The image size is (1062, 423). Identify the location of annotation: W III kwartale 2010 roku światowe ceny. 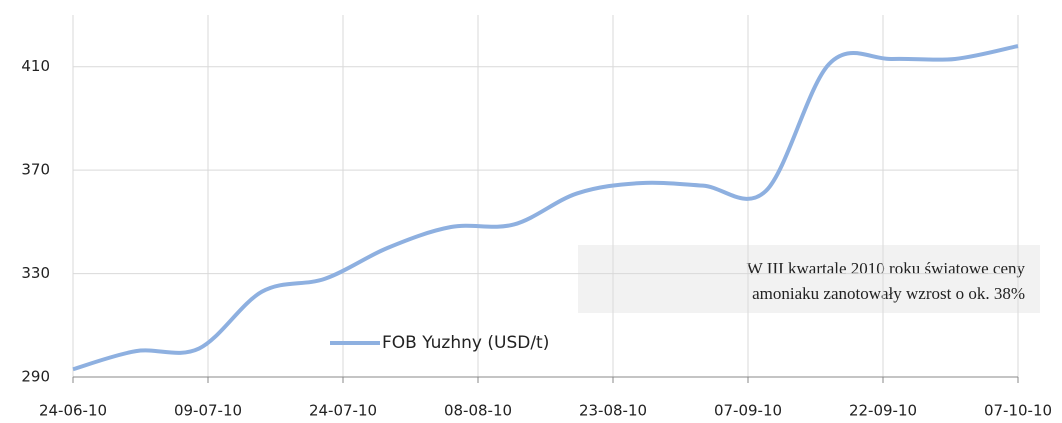
(886, 268).